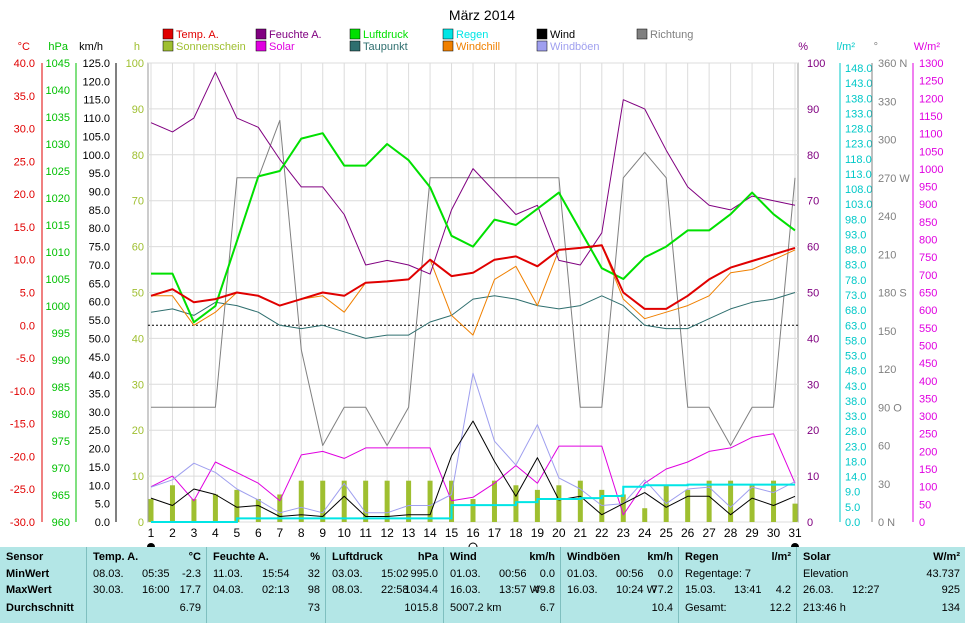 This screenshot has height=623, width=965. I want to click on stat-value: 12.2, so click(780, 608).